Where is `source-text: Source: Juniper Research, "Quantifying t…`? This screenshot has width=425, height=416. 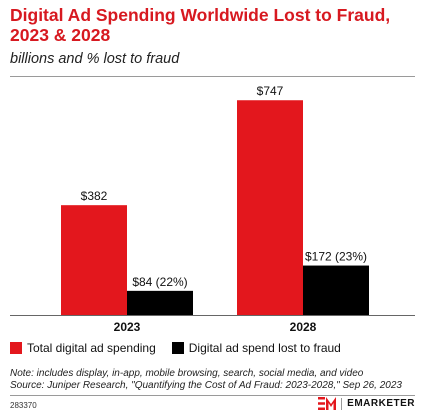
source-text: Source: Juniper Research, "Quantifying t… is located at coordinates (206, 385).